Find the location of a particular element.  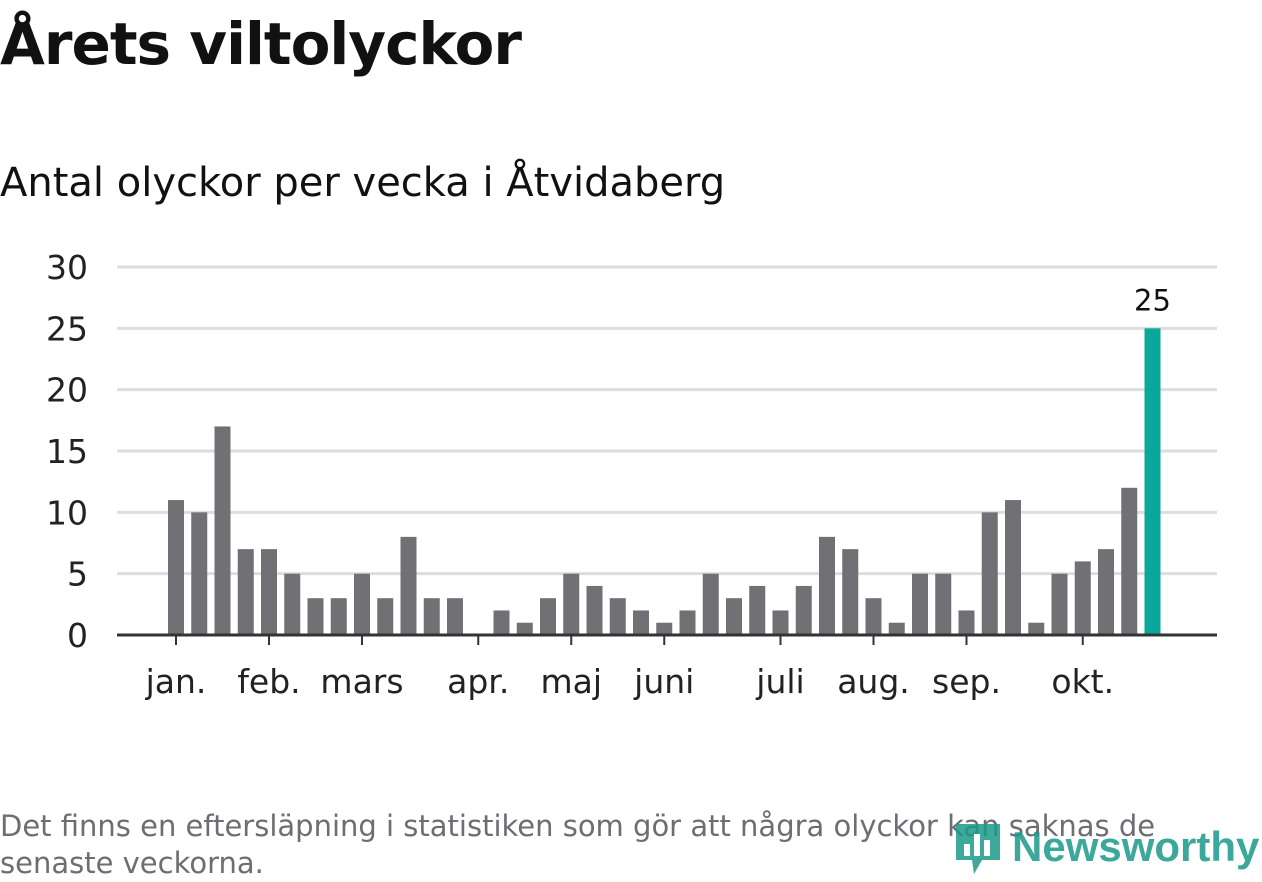

data-label-highlight: 25 is located at coordinates (1152, 300).